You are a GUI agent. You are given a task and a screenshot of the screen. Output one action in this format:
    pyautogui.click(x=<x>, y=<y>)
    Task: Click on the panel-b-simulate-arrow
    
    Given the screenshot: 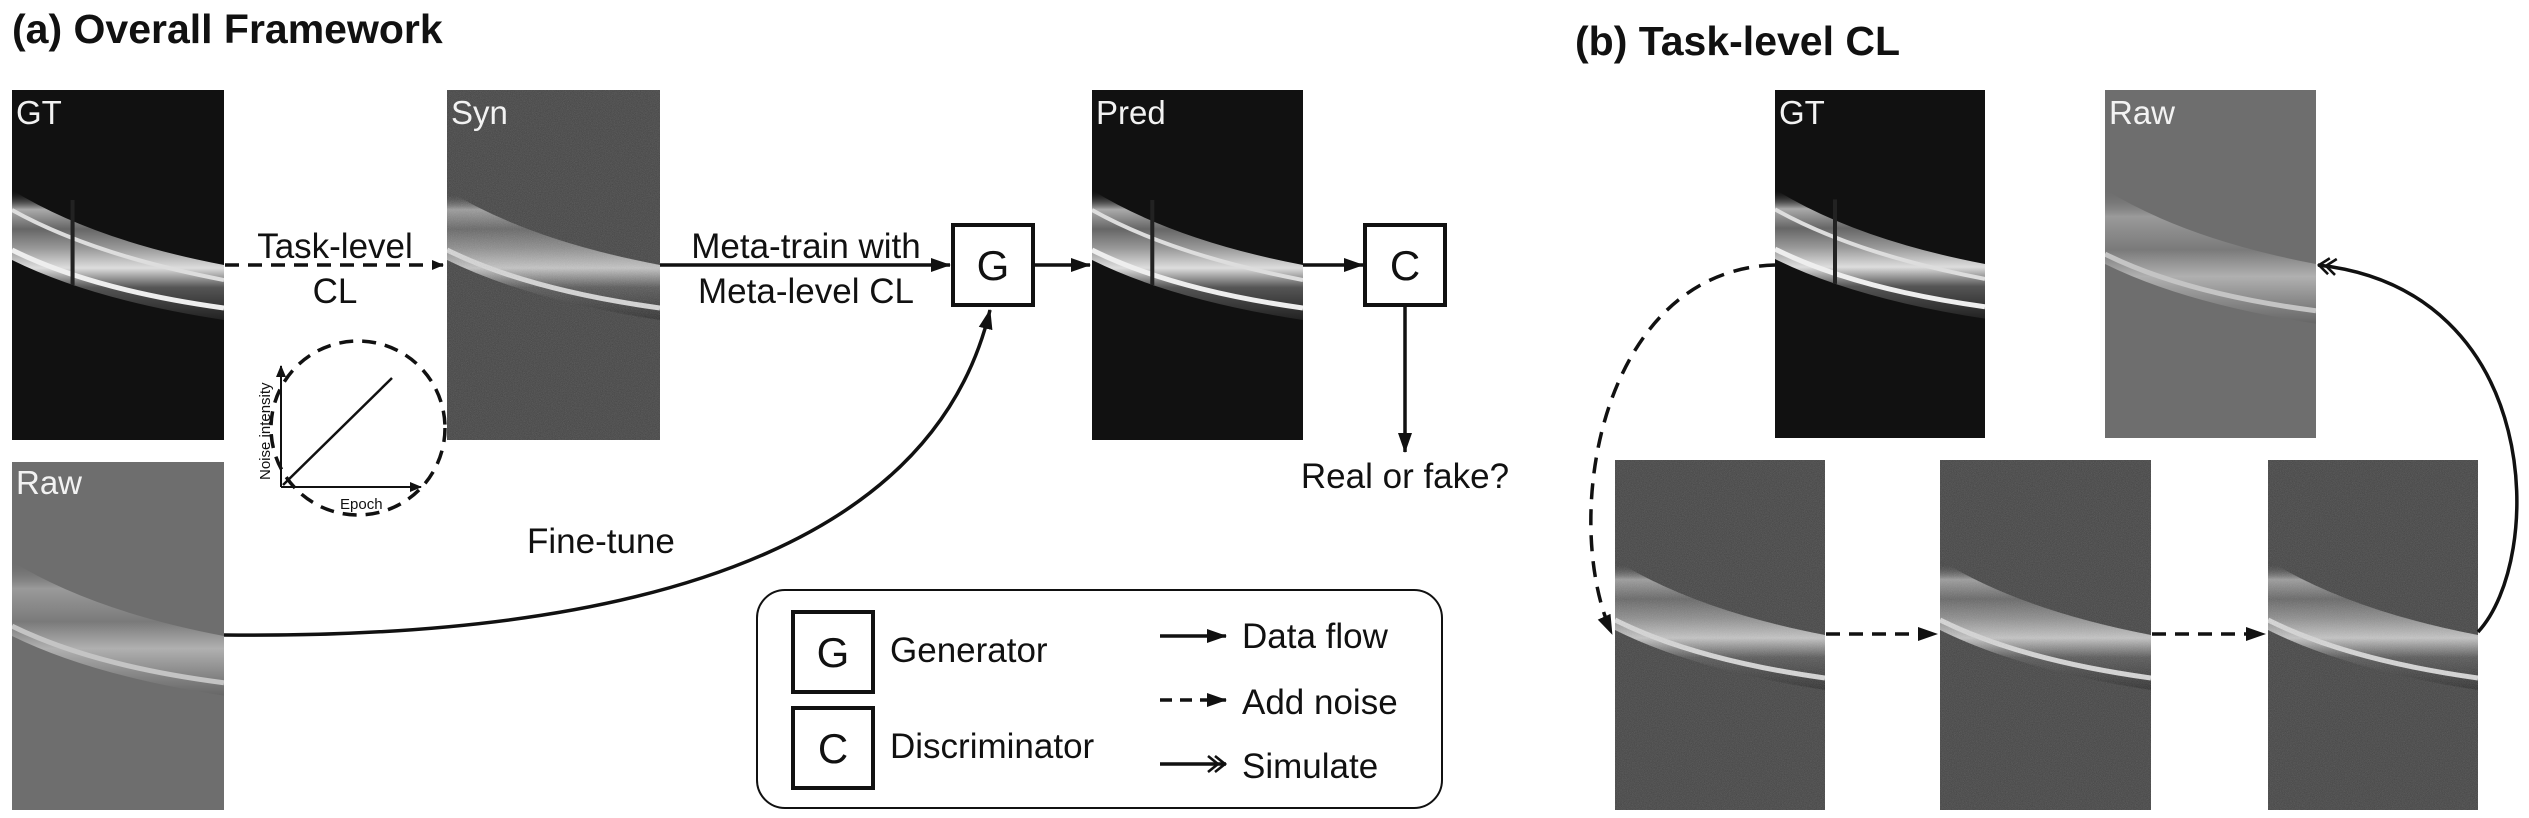 What is the action you would take?
    pyautogui.click(x=2417, y=445)
    